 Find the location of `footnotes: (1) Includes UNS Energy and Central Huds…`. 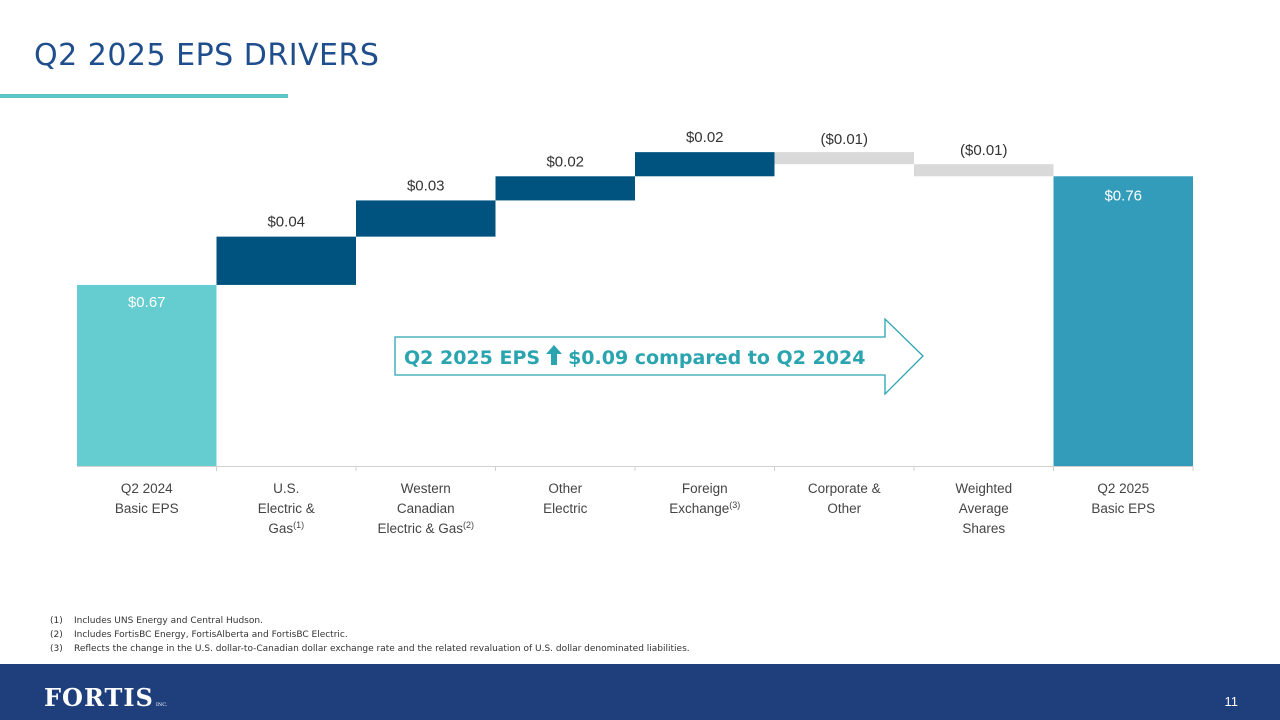

footnotes: (1) Includes UNS Energy and Central Huds… is located at coordinates (370, 635).